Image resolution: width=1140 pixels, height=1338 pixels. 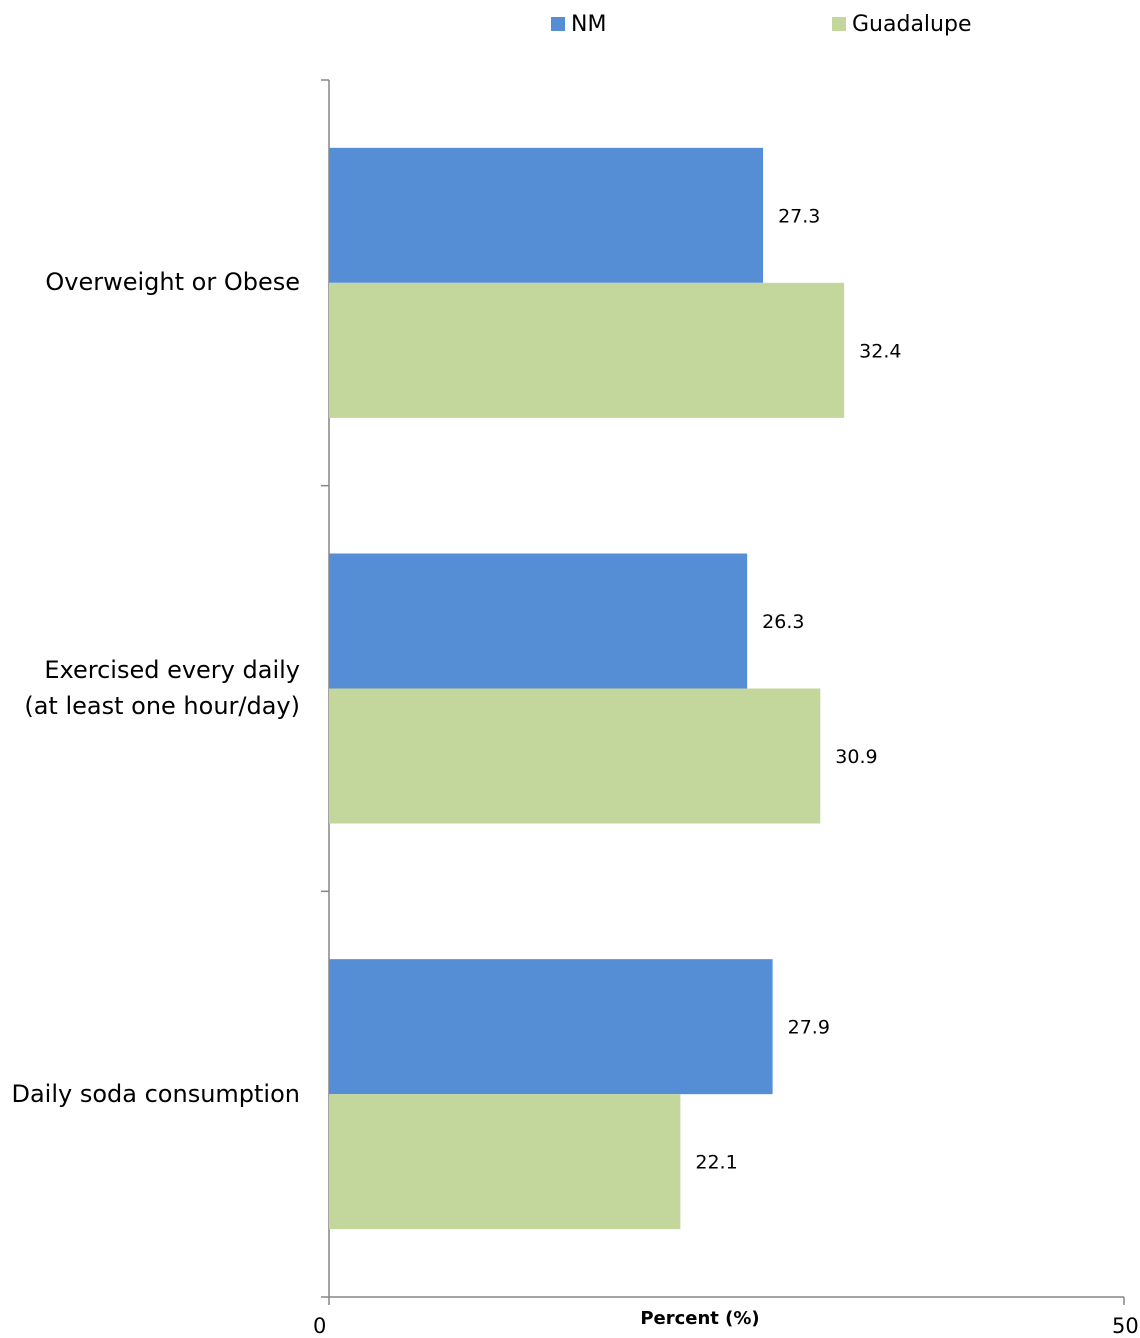 I want to click on bar-nm-soda, so click(x=551, y=1027).